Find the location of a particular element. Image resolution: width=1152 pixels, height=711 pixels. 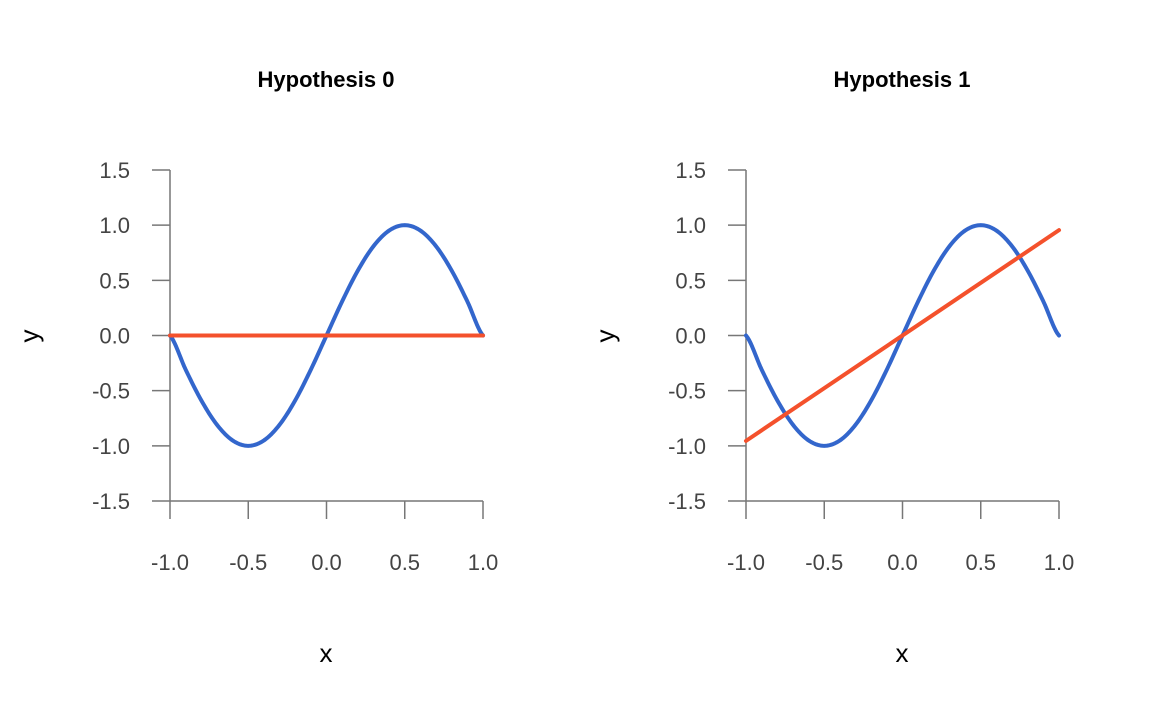

series-line-hypothesis is located at coordinates (902, 335).